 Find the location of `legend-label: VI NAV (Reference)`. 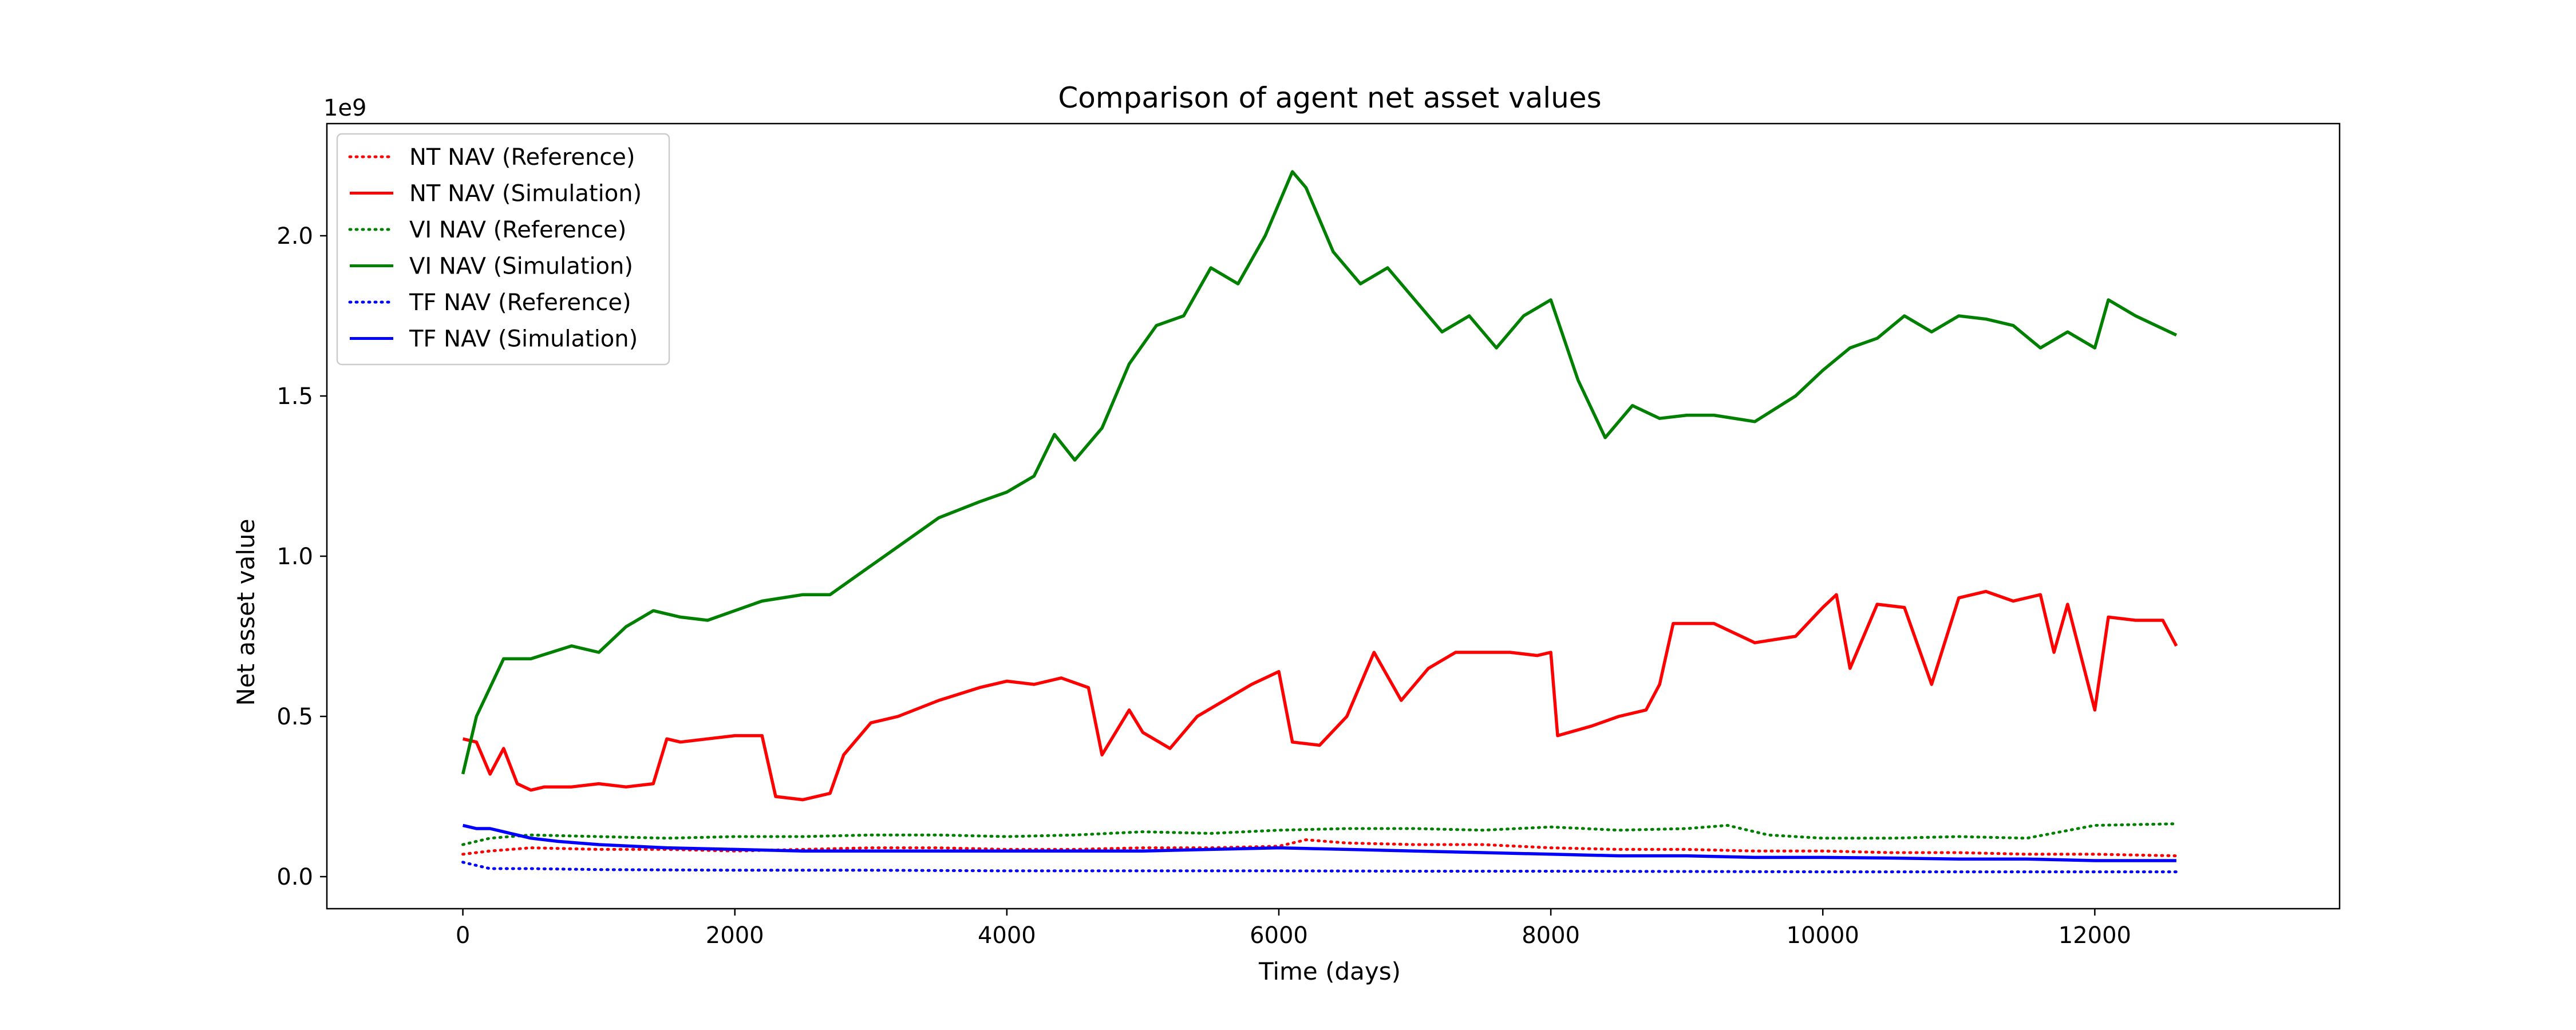

legend-label: VI NAV (Reference) is located at coordinates (517, 230).